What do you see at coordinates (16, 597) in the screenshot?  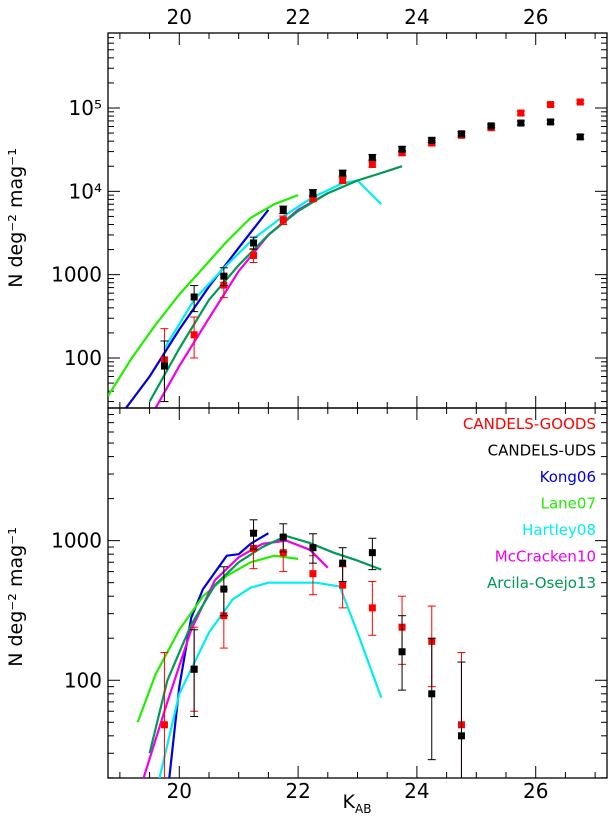 I see `y-axis-label-bottom: N deg⁻² mag⁻¹` at bounding box center [16, 597].